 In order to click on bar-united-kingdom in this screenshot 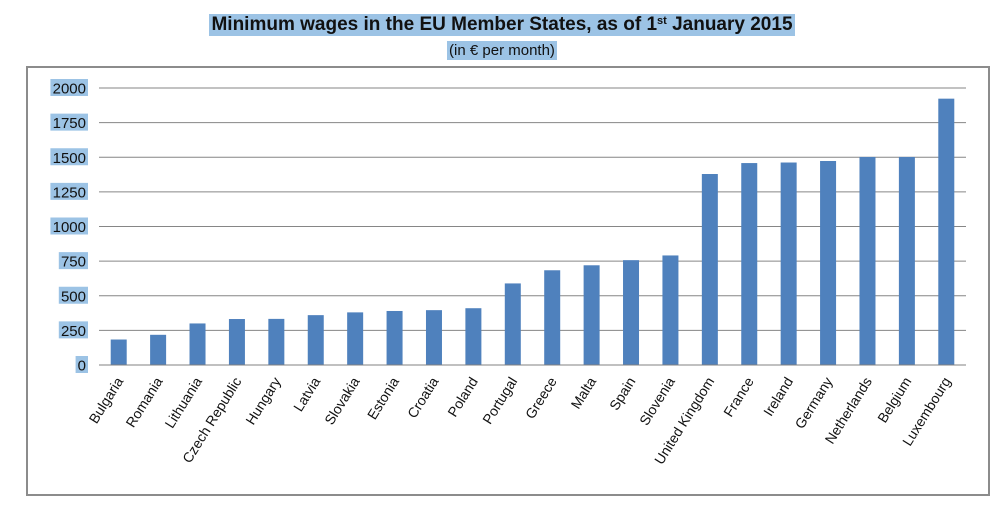, I will do `click(709, 269)`.